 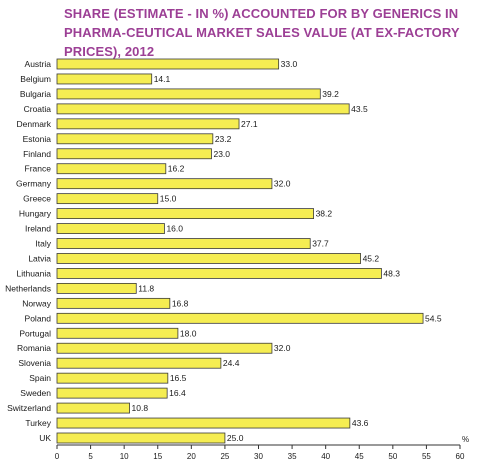 What do you see at coordinates (359, 109) in the screenshot?
I see `value-label-croatia: 43.5` at bounding box center [359, 109].